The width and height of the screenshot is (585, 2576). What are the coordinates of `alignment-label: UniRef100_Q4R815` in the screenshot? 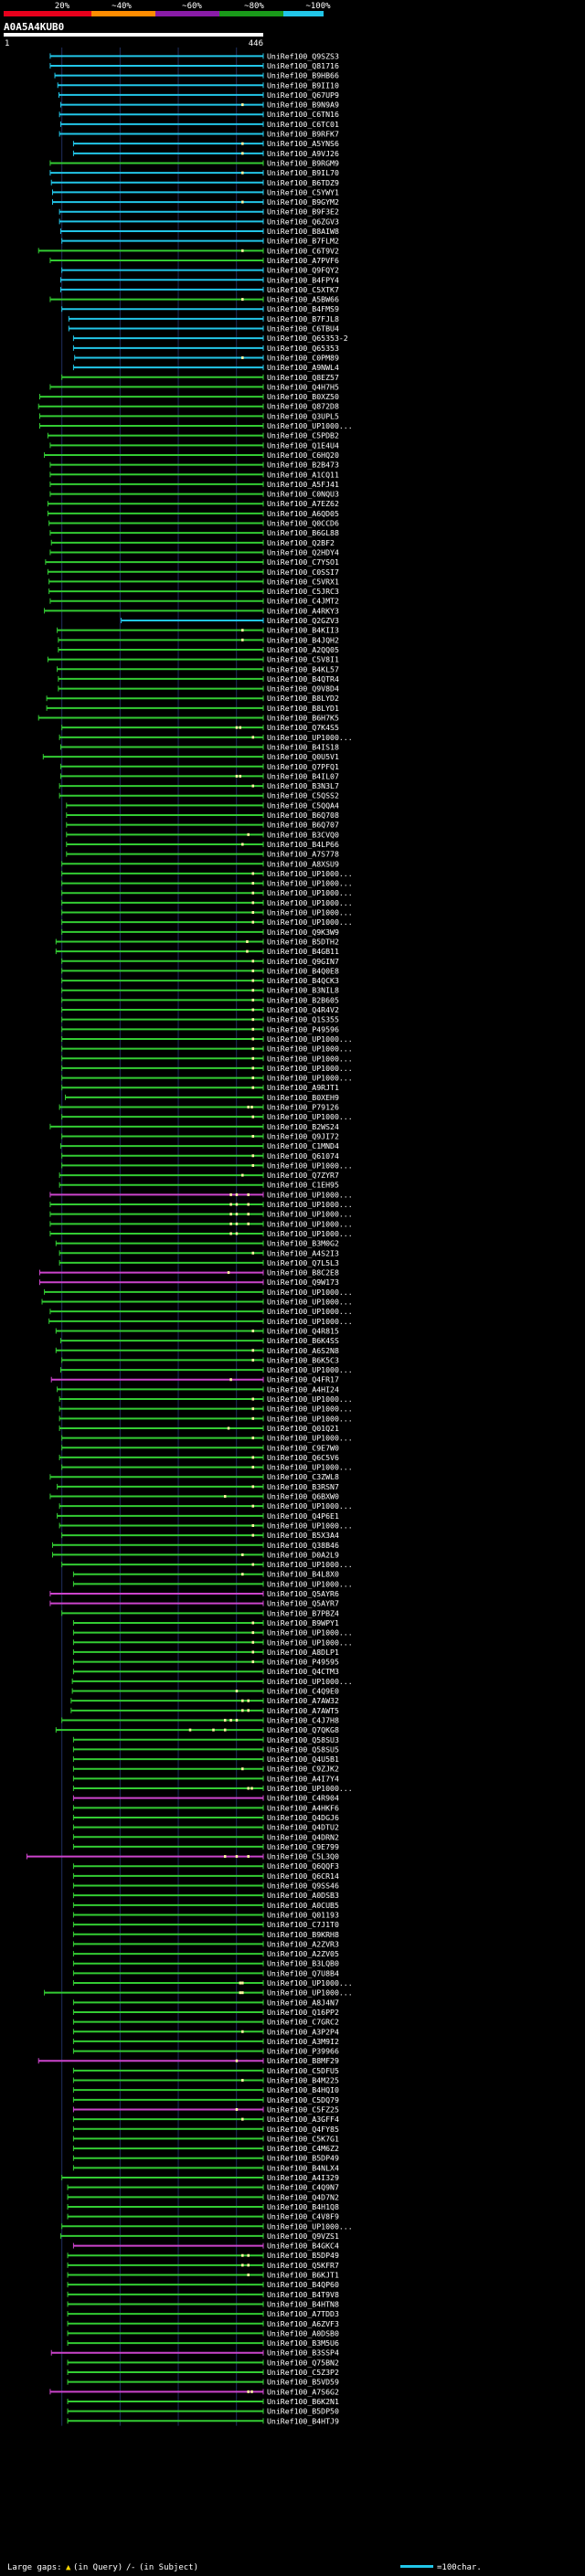 It's located at (303, 1330).